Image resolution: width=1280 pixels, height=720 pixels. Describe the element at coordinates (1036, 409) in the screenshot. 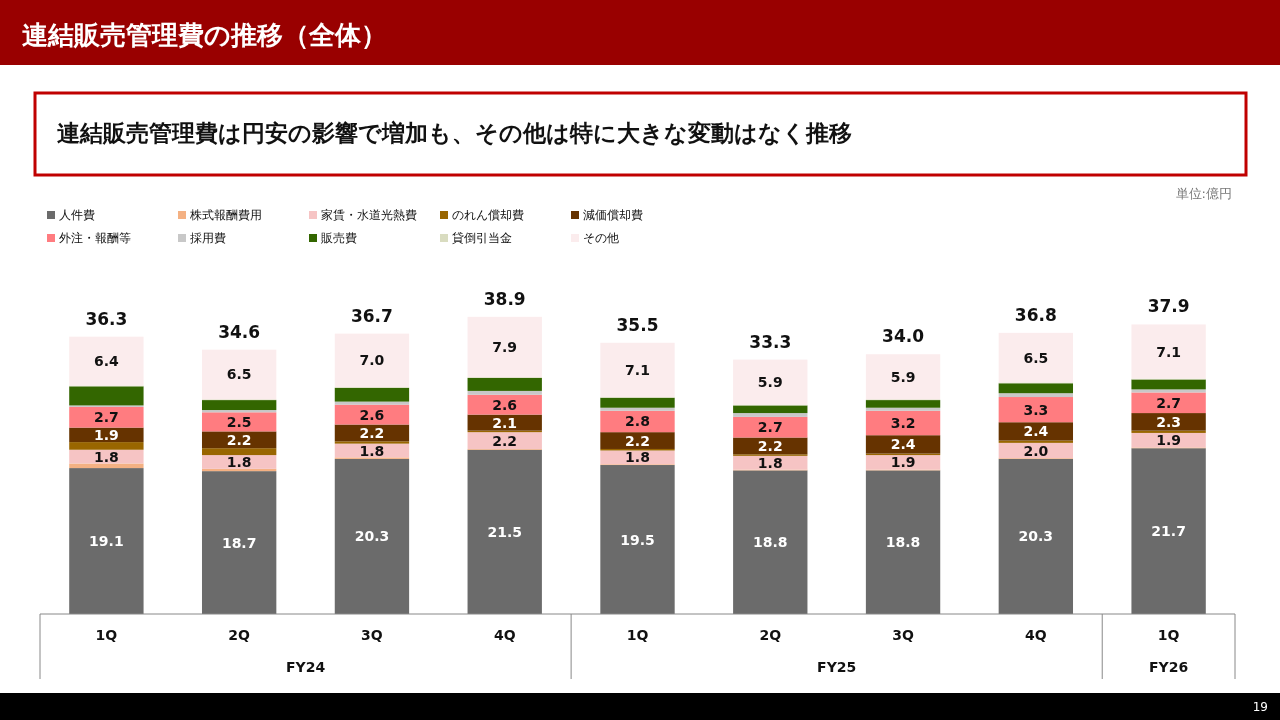

I see `data-label: 3.3` at that location.